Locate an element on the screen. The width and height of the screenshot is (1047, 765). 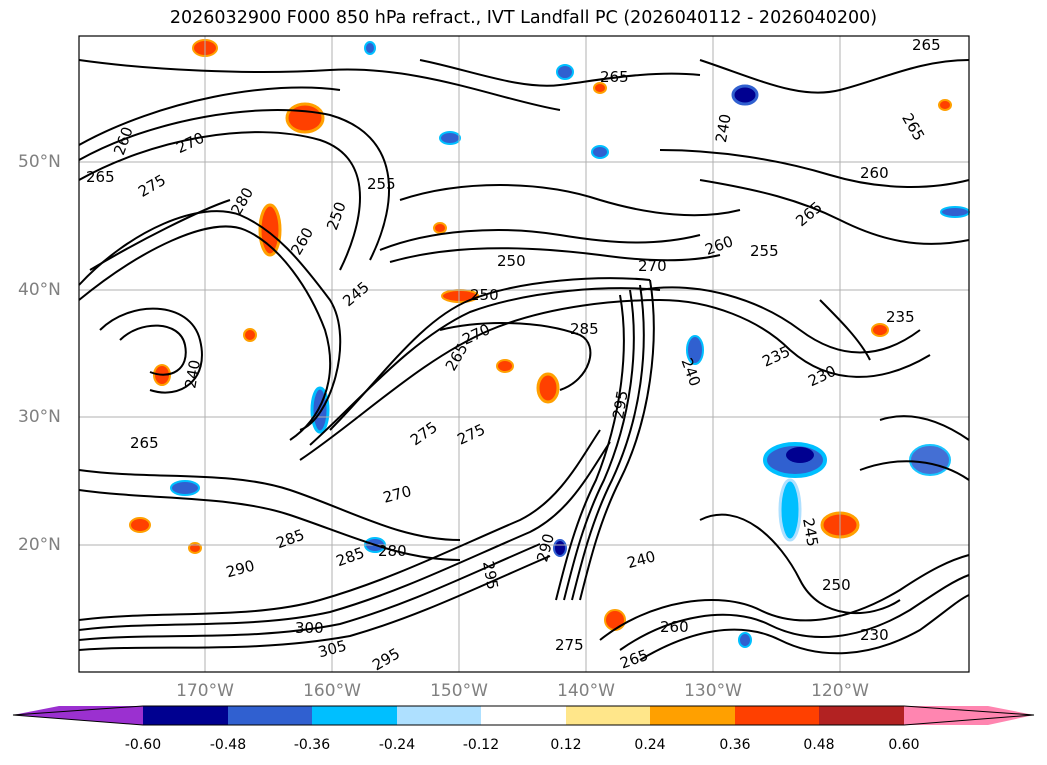
contour-label: 245 is located at coordinates (810, 532).